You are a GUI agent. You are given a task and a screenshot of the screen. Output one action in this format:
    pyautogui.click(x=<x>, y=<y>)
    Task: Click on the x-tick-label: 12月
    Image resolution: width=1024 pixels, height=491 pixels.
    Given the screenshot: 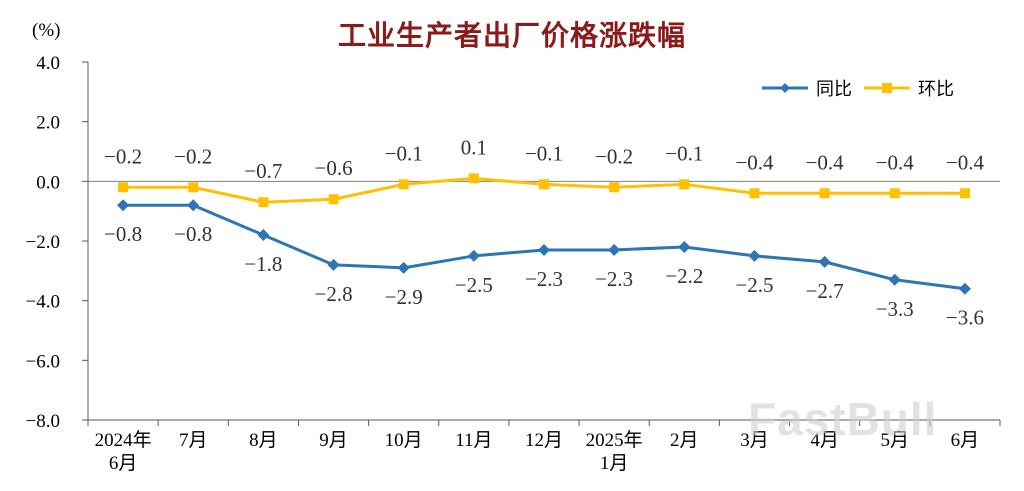 What is the action you would take?
    pyautogui.click(x=544, y=440)
    